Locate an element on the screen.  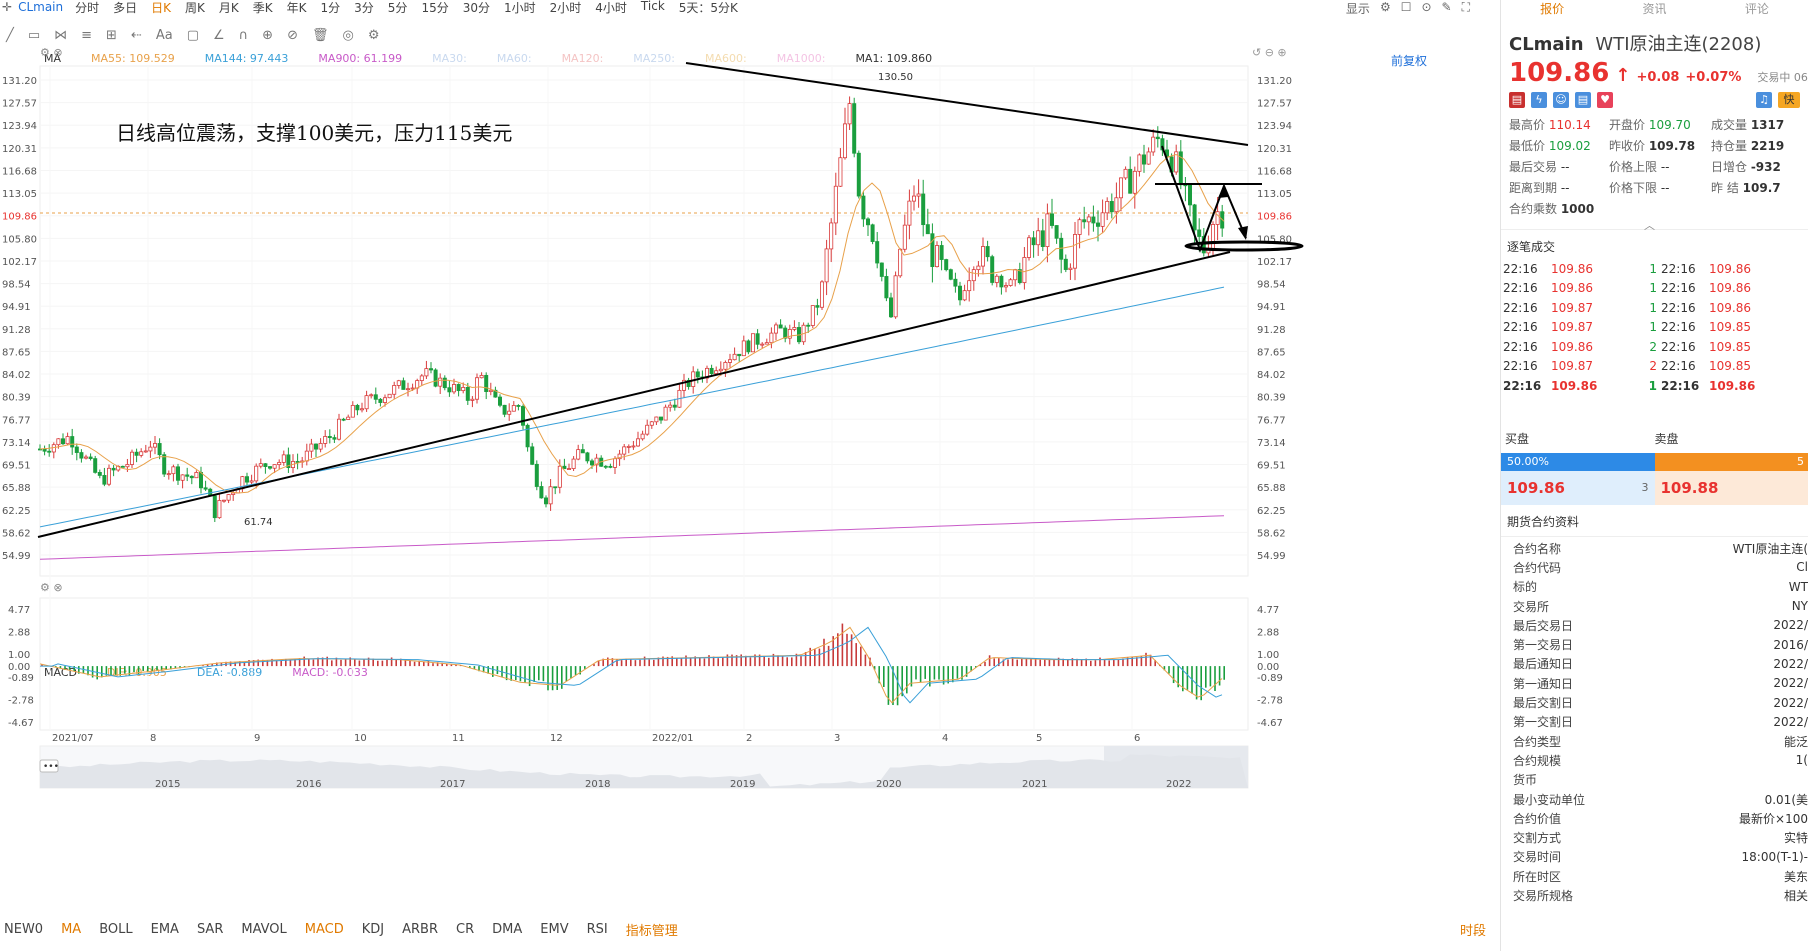
ma-legend-item: MA30: is located at coordinates (449, 58).